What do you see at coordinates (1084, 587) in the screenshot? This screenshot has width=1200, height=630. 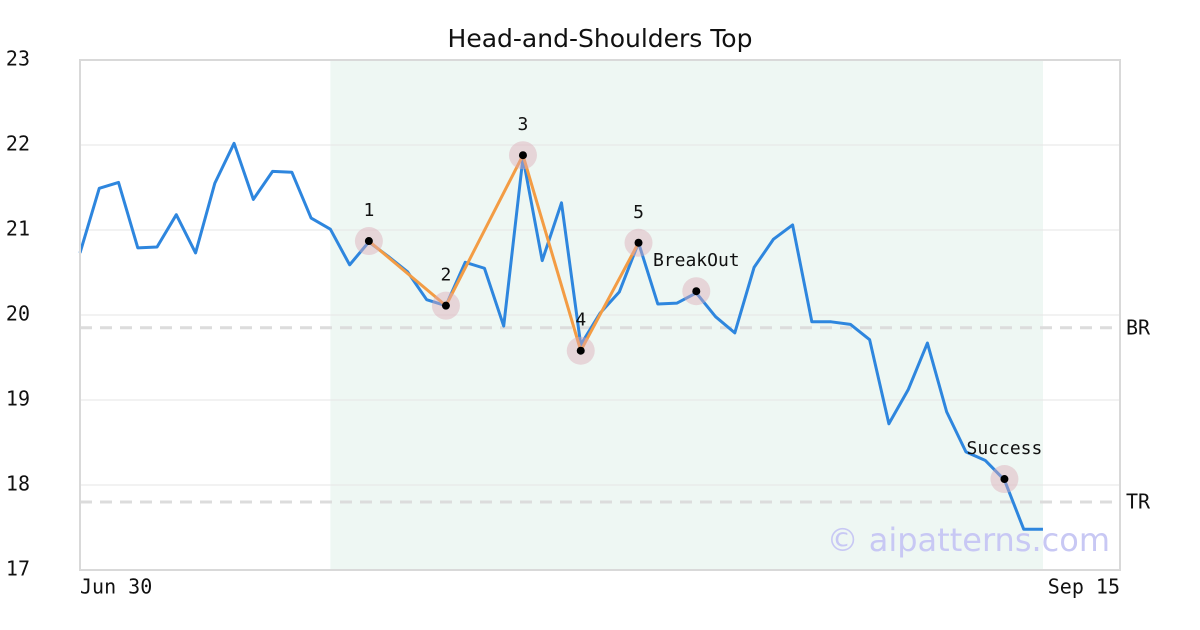 I see `x-tick-label: Sep 15` at bounding box center [1084, 587].